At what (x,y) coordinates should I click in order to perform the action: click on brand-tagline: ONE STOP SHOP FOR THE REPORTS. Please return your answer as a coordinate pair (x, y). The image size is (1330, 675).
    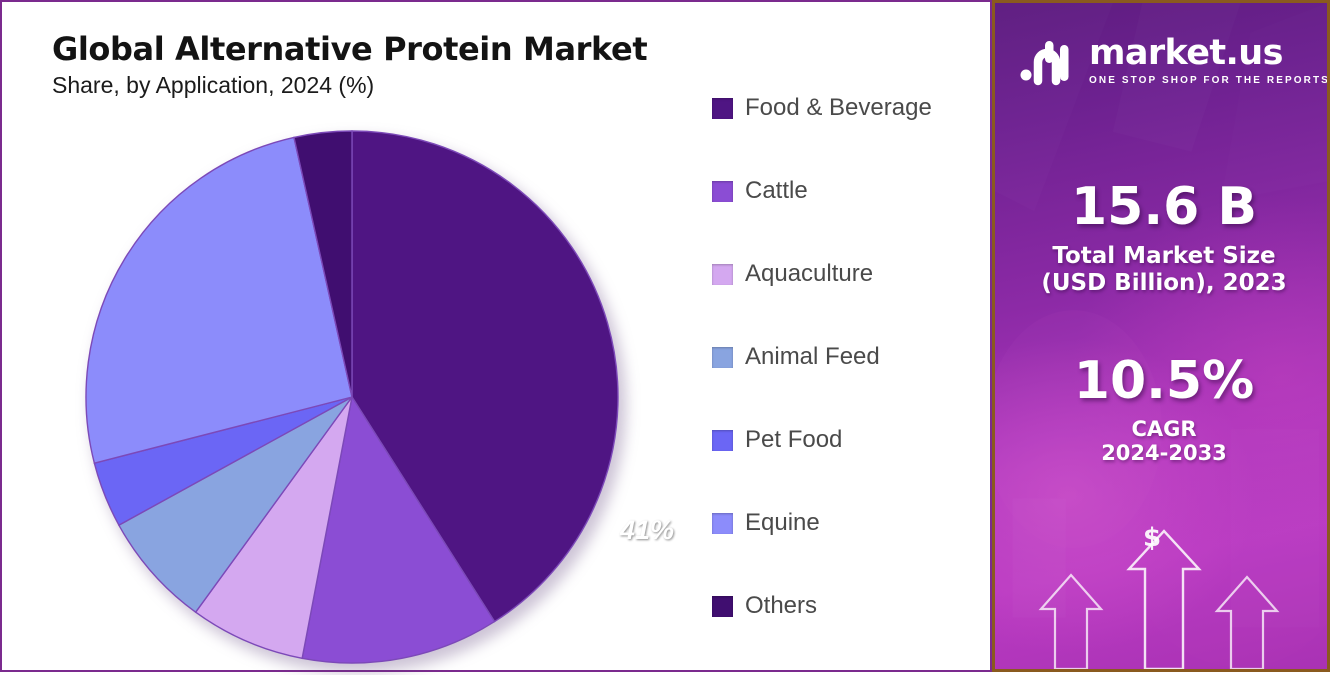
    Looking at the image, I should click on (1209, 80).